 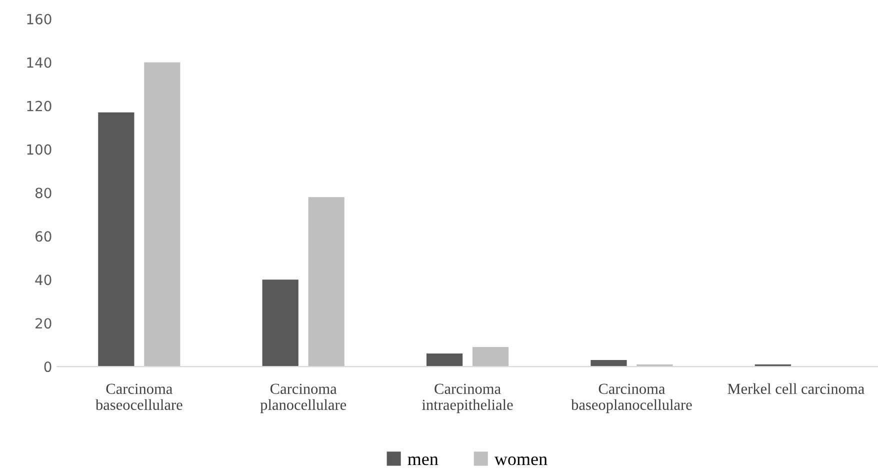 I want to click on y-tick-label: 80, so click(x=43, y=193).